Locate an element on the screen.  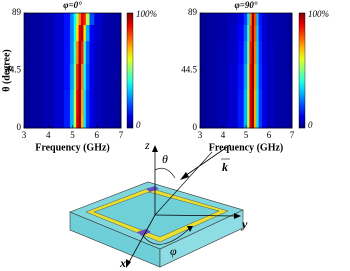
chart-title: φ=0° is located at coordinates (72, 5).